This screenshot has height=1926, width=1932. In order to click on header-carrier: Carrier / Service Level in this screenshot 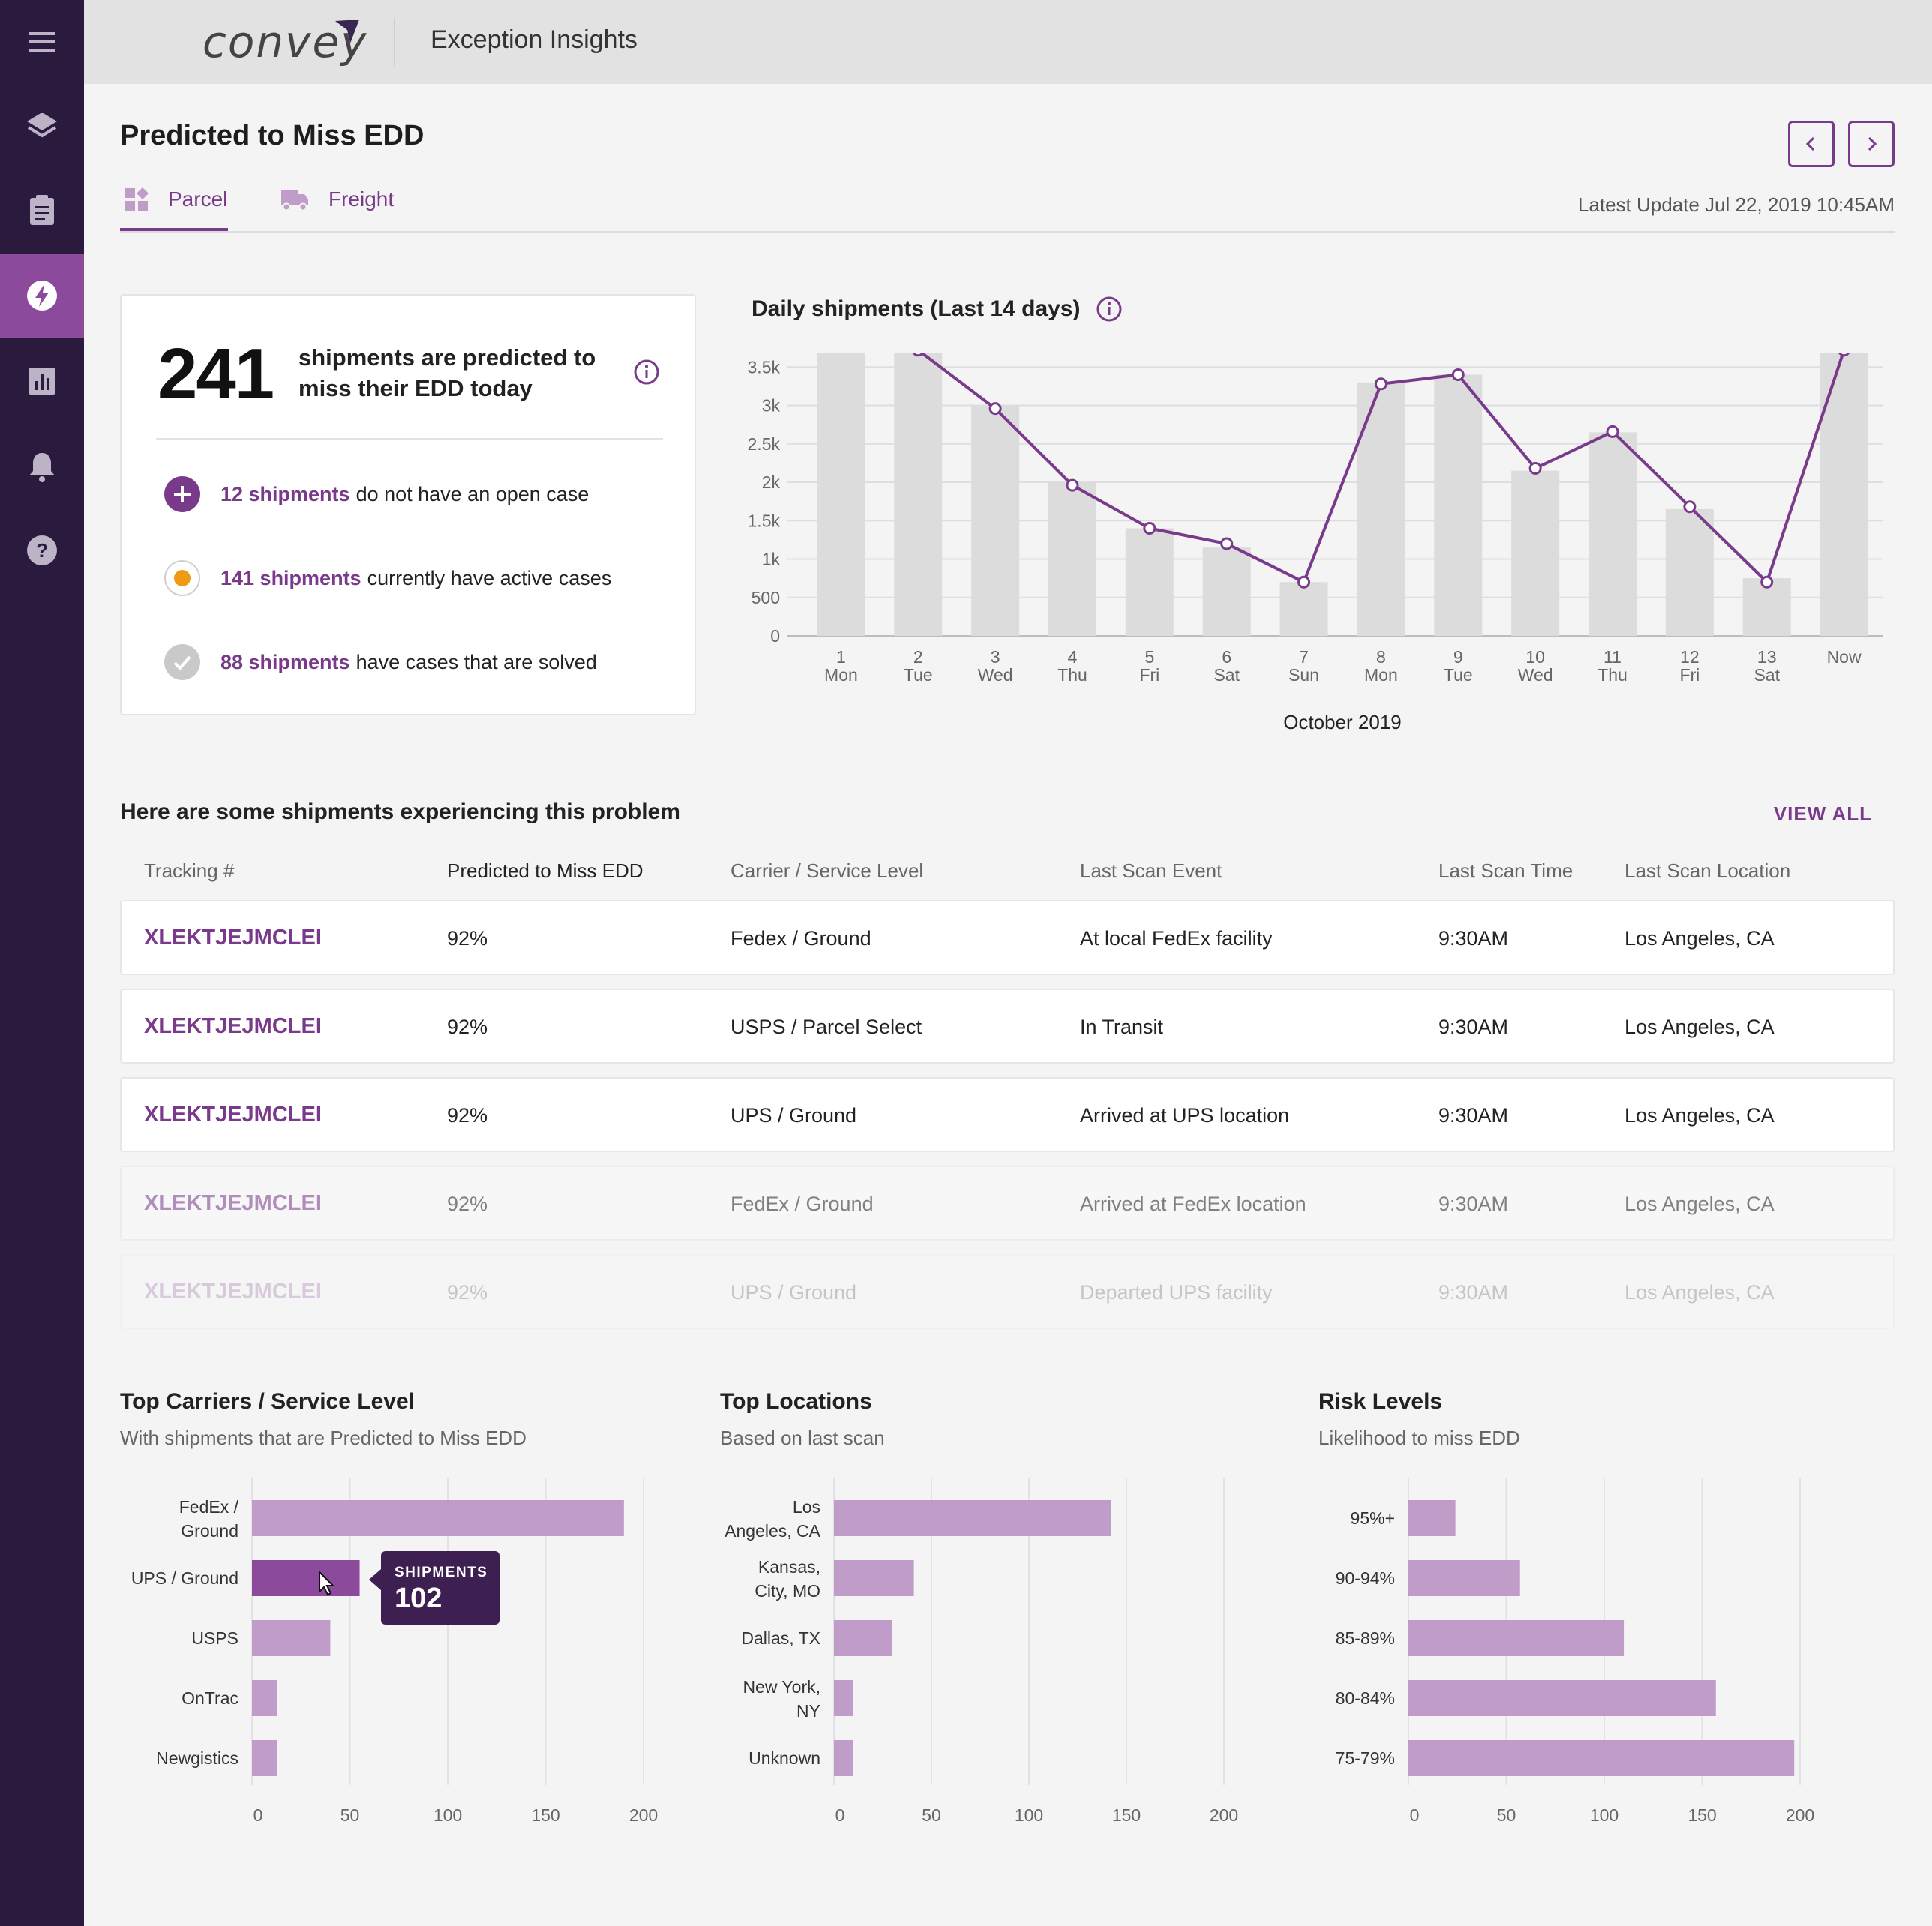, I will do `click(827, 871)`.